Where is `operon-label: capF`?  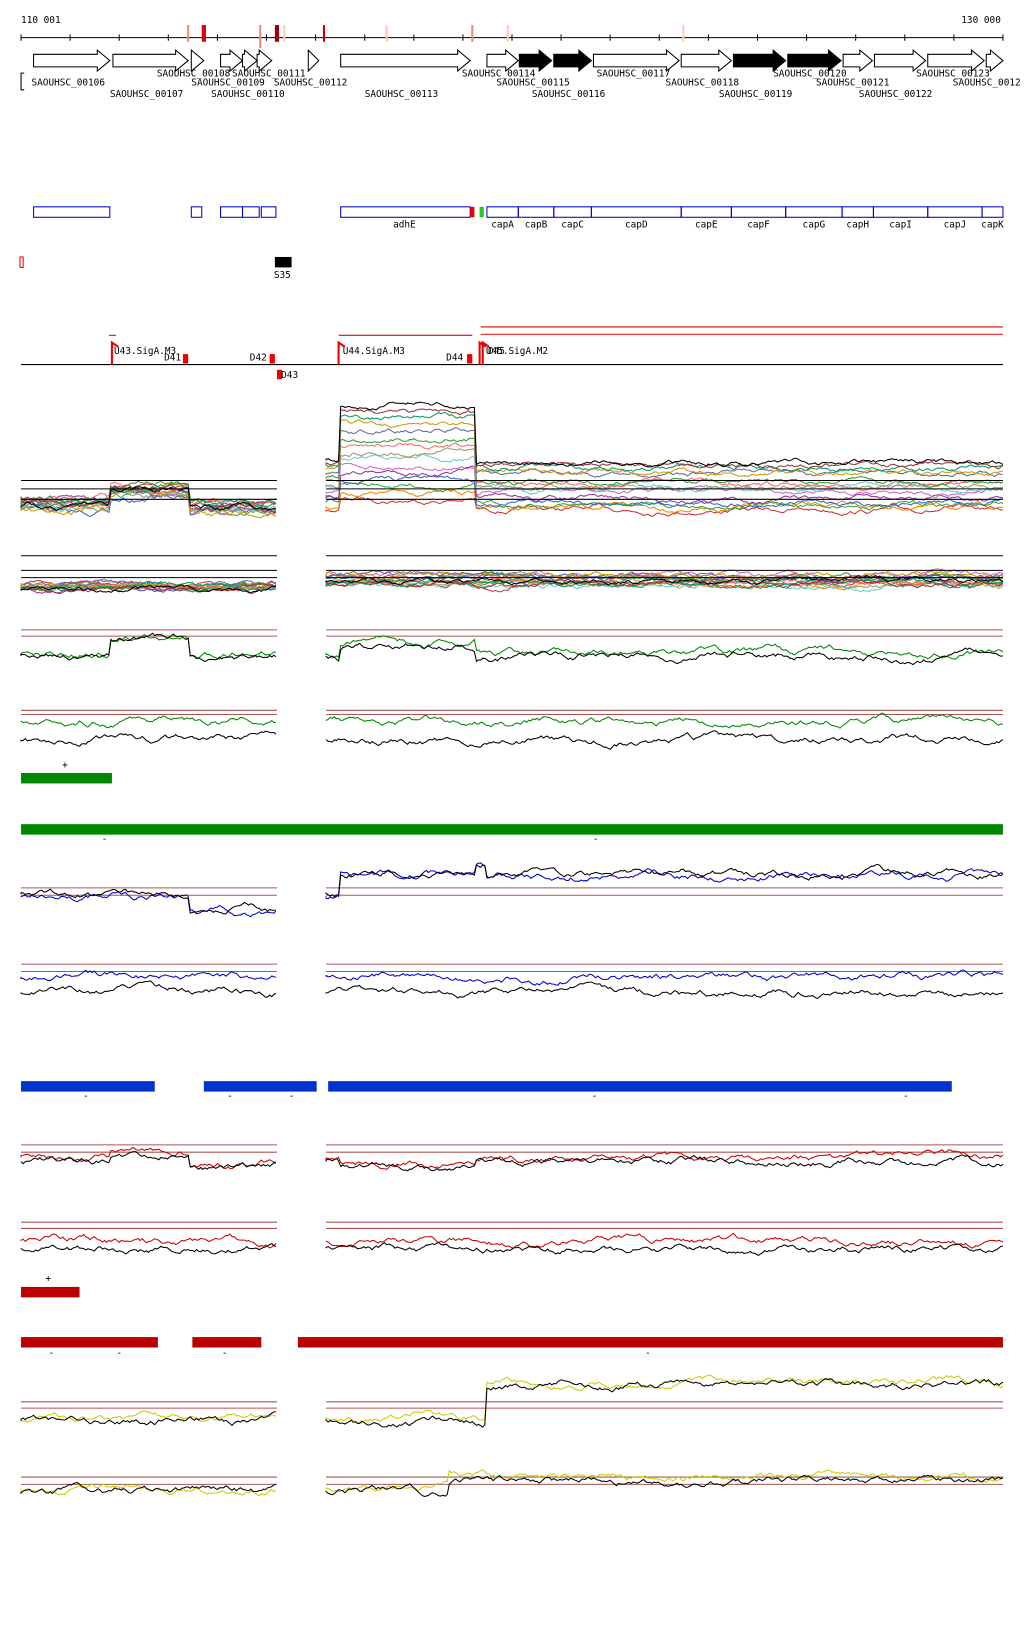
operon-label: capF is located at coordinates (758, 225).